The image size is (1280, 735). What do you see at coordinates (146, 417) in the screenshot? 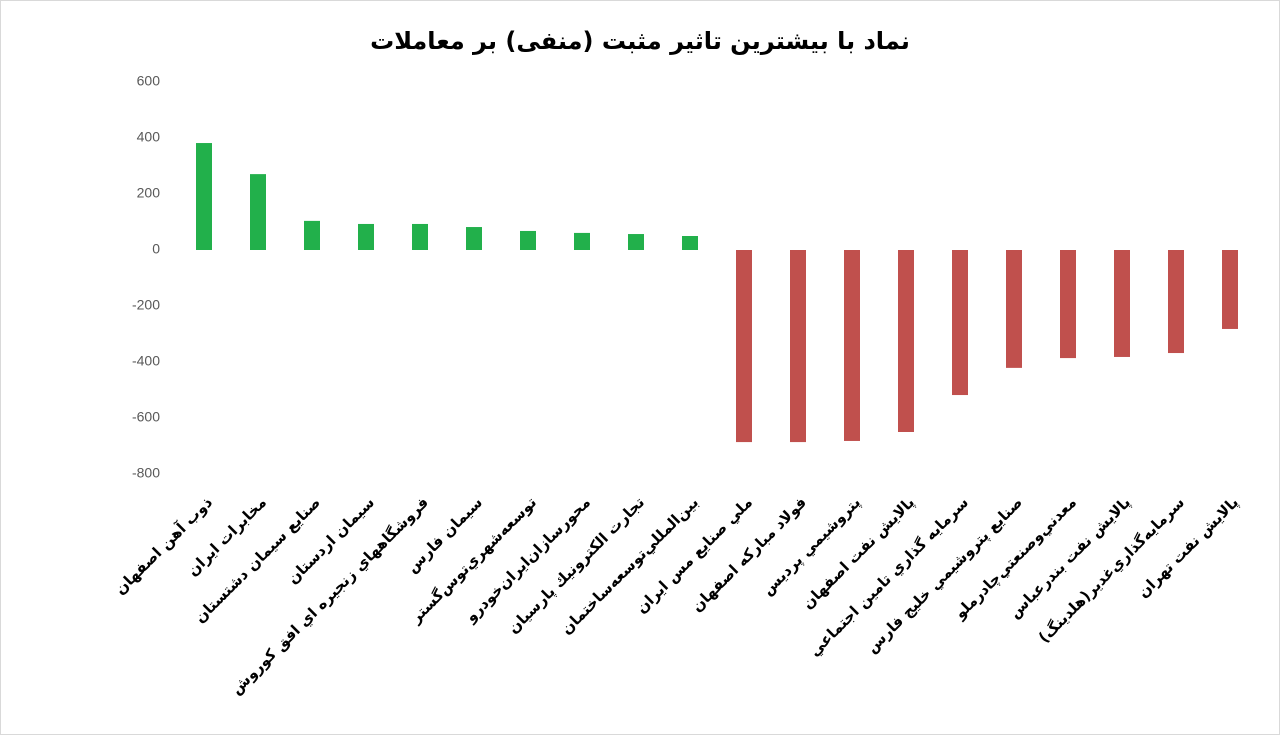
I see `y-tick-label: -600` at bounding box center [146, 417].